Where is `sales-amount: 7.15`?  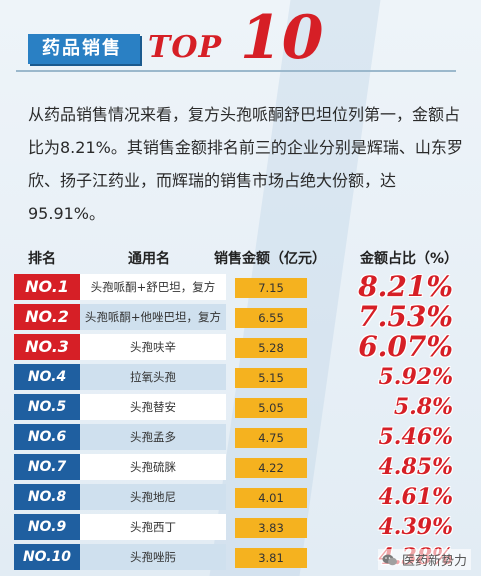 sales-amount: 7.15 is located at coordinates (271, 288).